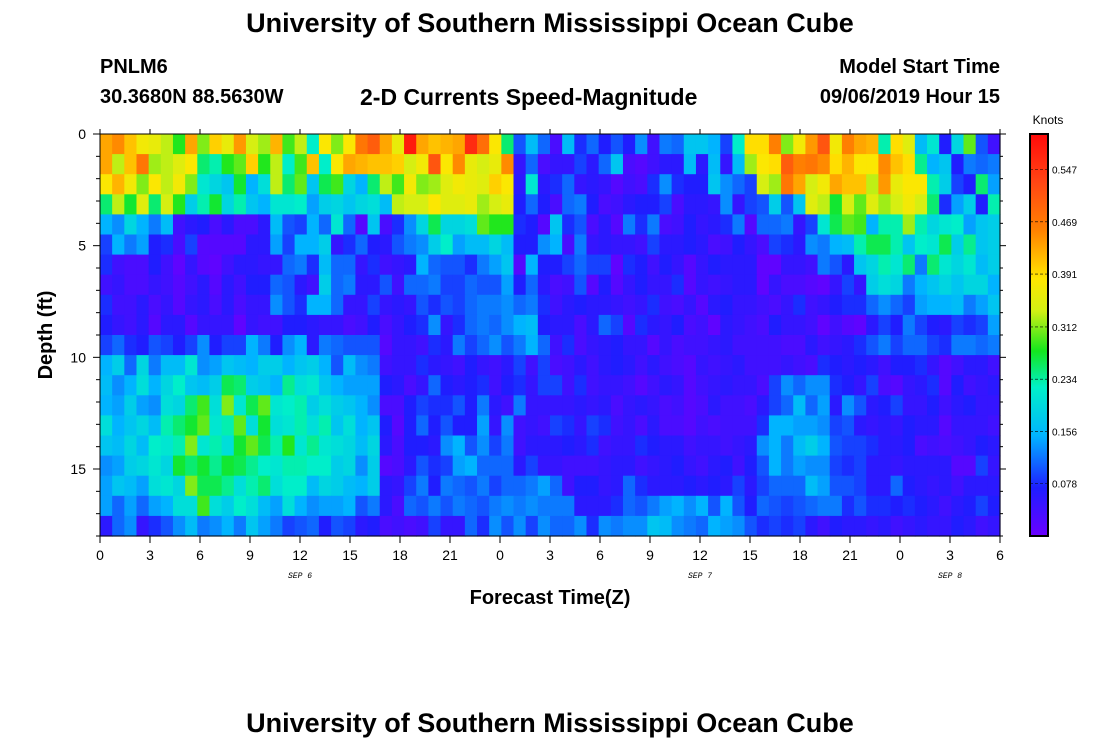  I want to click on y-tick-label: 5, so click(82, 246).